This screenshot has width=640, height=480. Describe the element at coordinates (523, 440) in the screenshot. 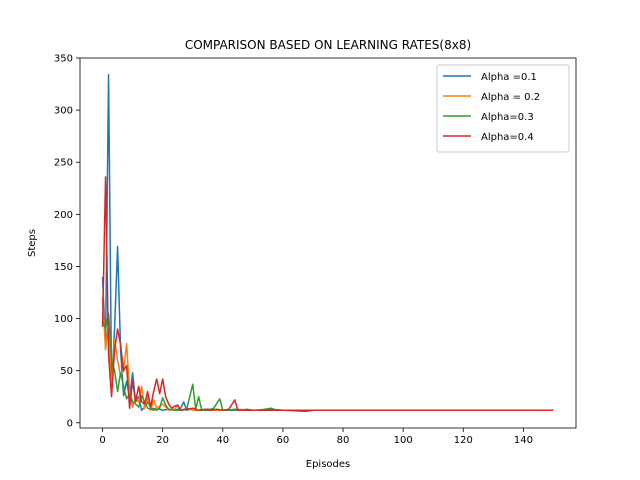

I see `x-tick-label: 140` at that location.